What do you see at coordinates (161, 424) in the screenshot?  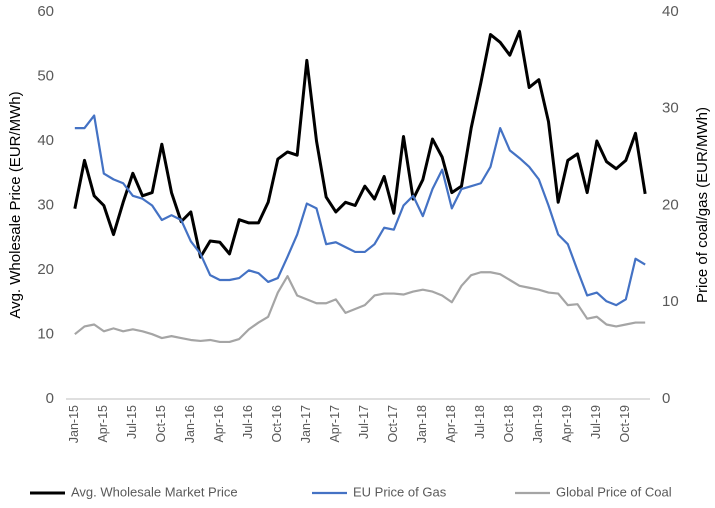 I see `x-tick-label: Oct-15` at bounding box center [161, 424].